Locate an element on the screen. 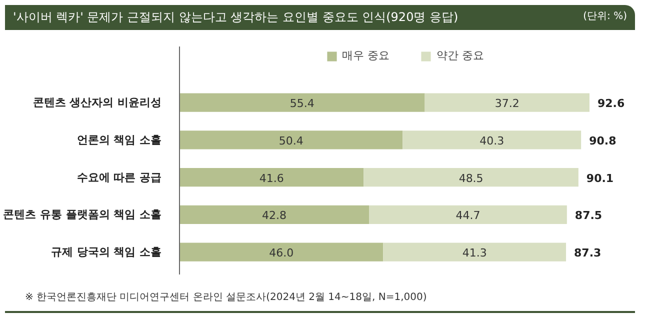 The width and height of the screenshot is (658, 332). text: ※ 한국언론진흥재단 미디어연구센터 온라인 설문조사(2024년 2월 14~18일, N=1,000) is located at coordinates (320, 299).